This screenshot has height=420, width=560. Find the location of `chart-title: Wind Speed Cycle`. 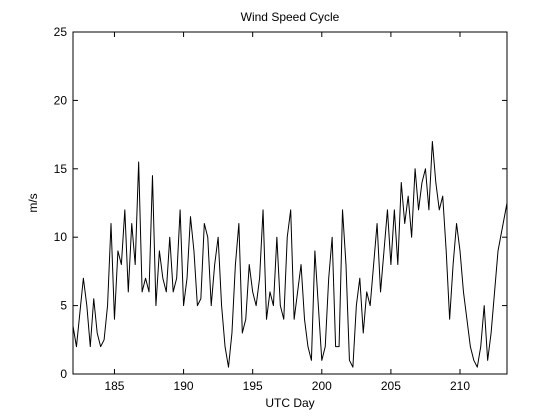

chart-title: Wind Speed Cycle is located at coordinates (290, 17).